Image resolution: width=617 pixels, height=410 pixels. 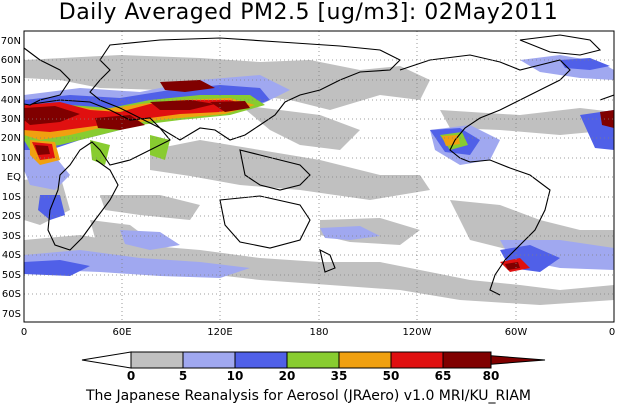 What do you see at coordinates (235, 376) in the screenshot?
I see `colorbar-tick: 10` at bounding box center [235, 376].